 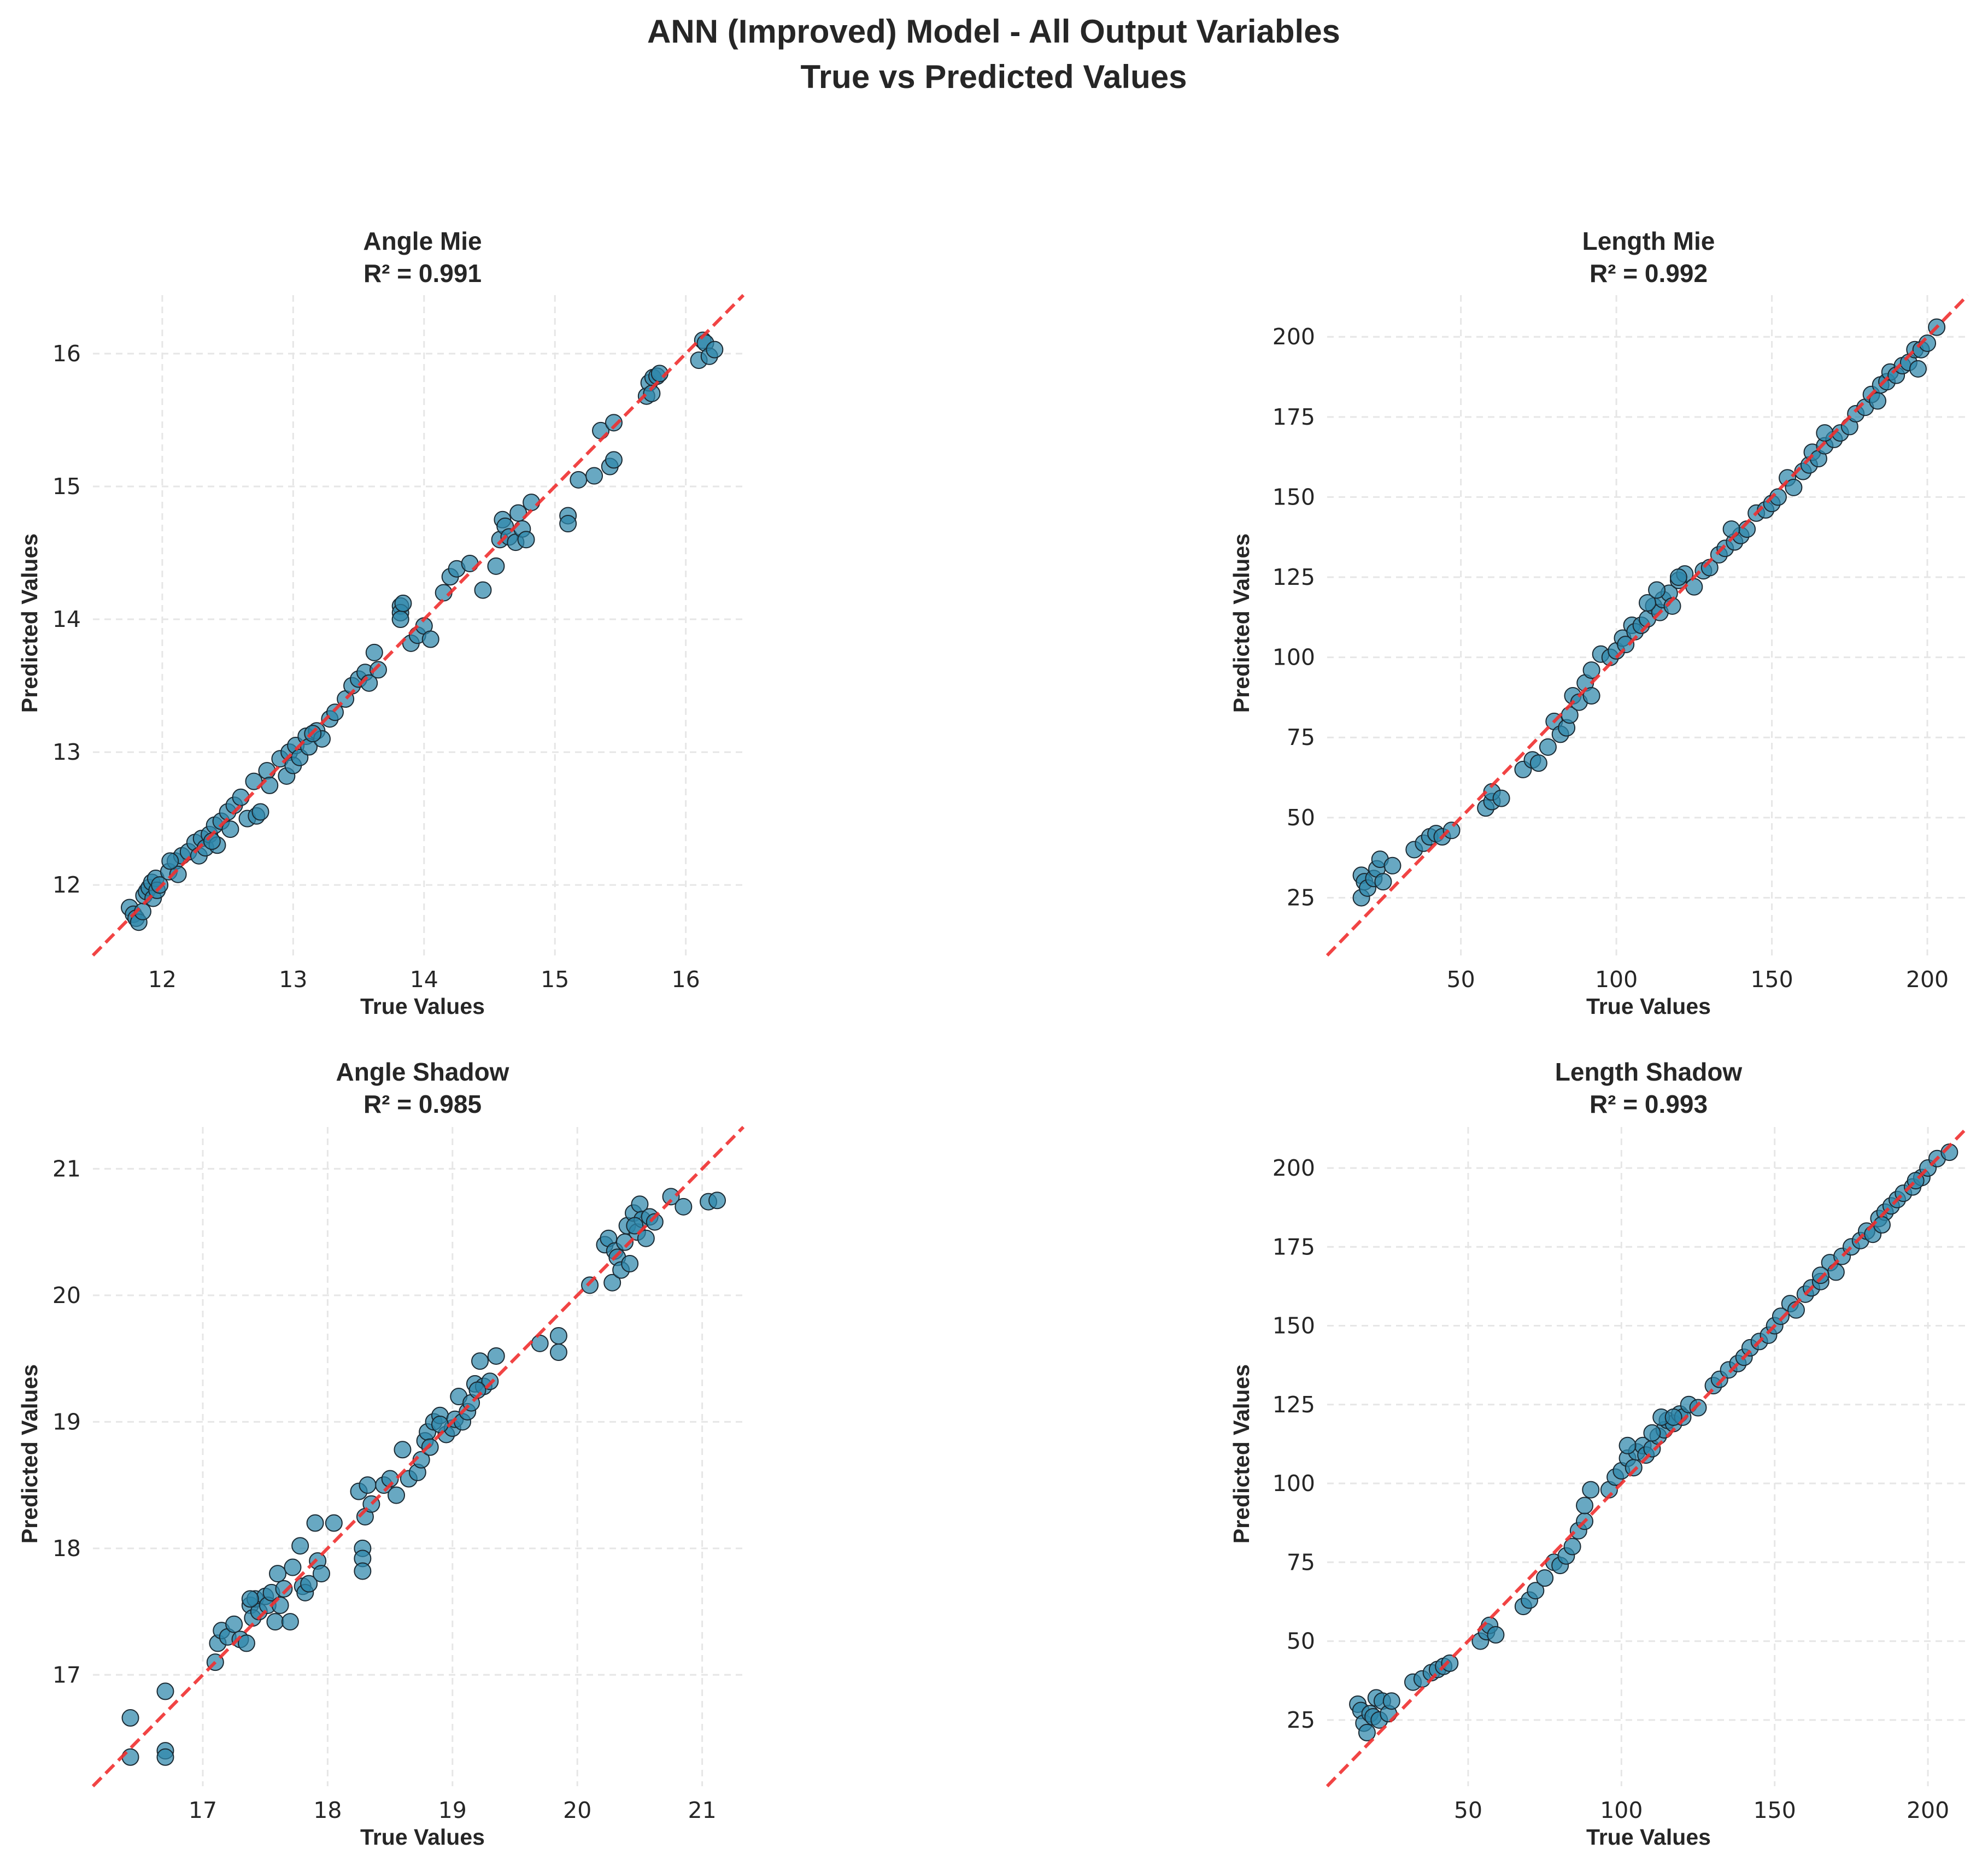 I want to click on y-tick-label: 20, so click(x=66, y=1295).